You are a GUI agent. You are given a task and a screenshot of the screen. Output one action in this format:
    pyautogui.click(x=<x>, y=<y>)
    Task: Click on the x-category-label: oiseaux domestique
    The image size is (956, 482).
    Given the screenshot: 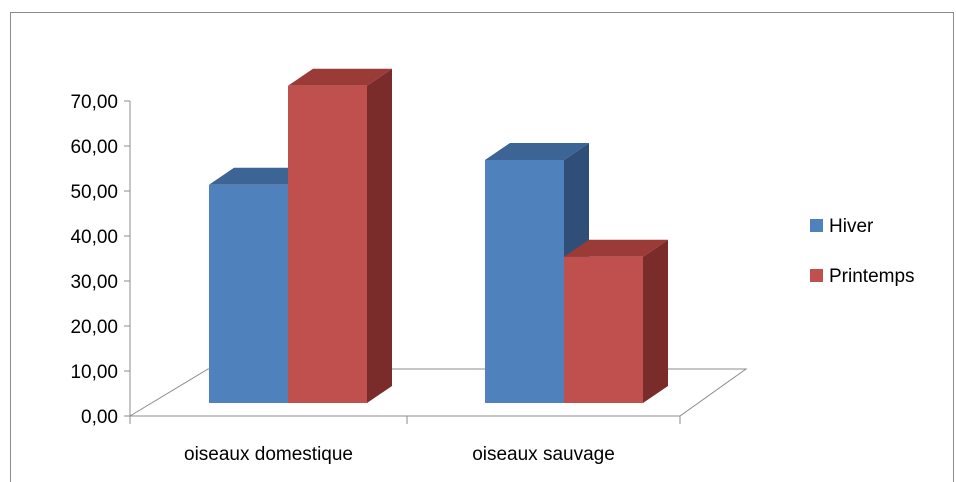 What is the action you would take?
    pyautogui.click(x=268, y=454)
    